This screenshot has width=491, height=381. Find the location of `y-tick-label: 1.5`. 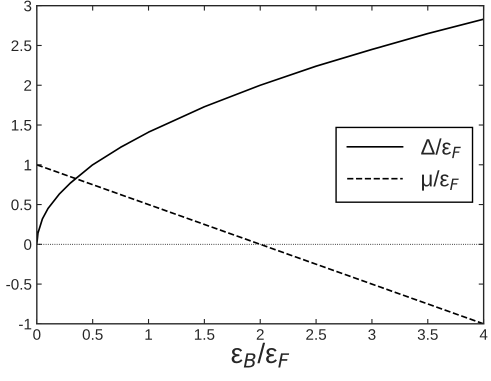

y-tick-label: 1.5 is located at coordinates (22, 125).